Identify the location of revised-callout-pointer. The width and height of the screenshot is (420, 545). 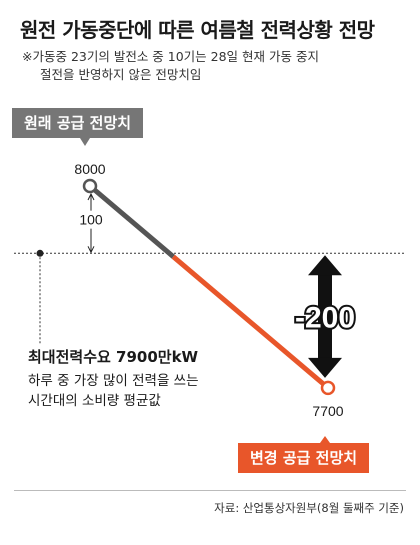
(325, 439).